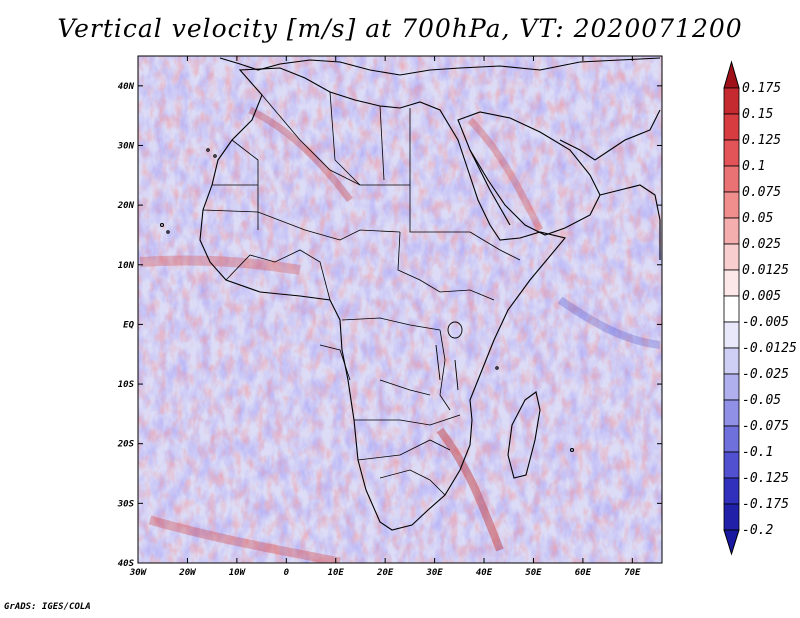 This screenshot has height=618, width=800. Describe the element at coordinates (761, 192) in the screenshot. I see `colorbar-label: 0.075` at that location.